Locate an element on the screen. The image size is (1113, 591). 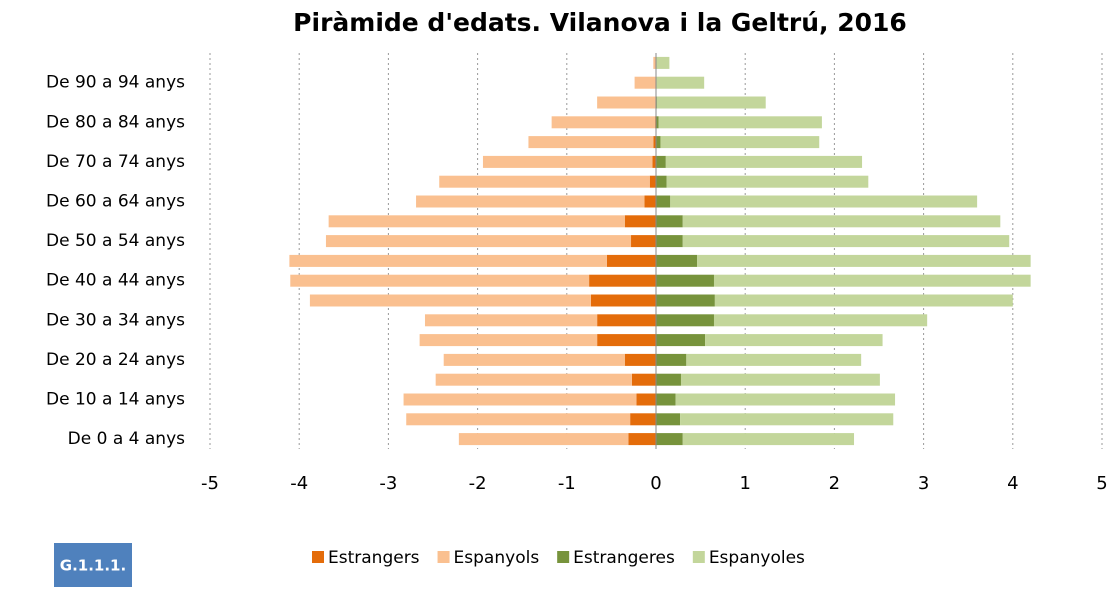
badge-box is located at coordinates (93, 565).